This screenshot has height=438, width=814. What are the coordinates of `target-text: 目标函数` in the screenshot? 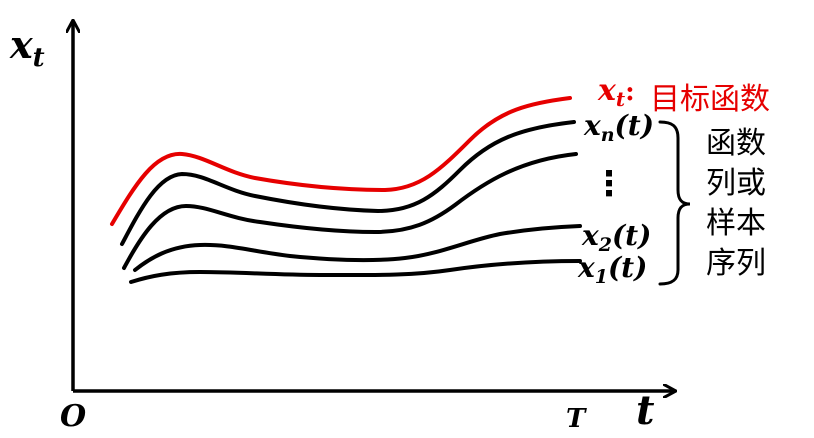 It's located at (710, 99).